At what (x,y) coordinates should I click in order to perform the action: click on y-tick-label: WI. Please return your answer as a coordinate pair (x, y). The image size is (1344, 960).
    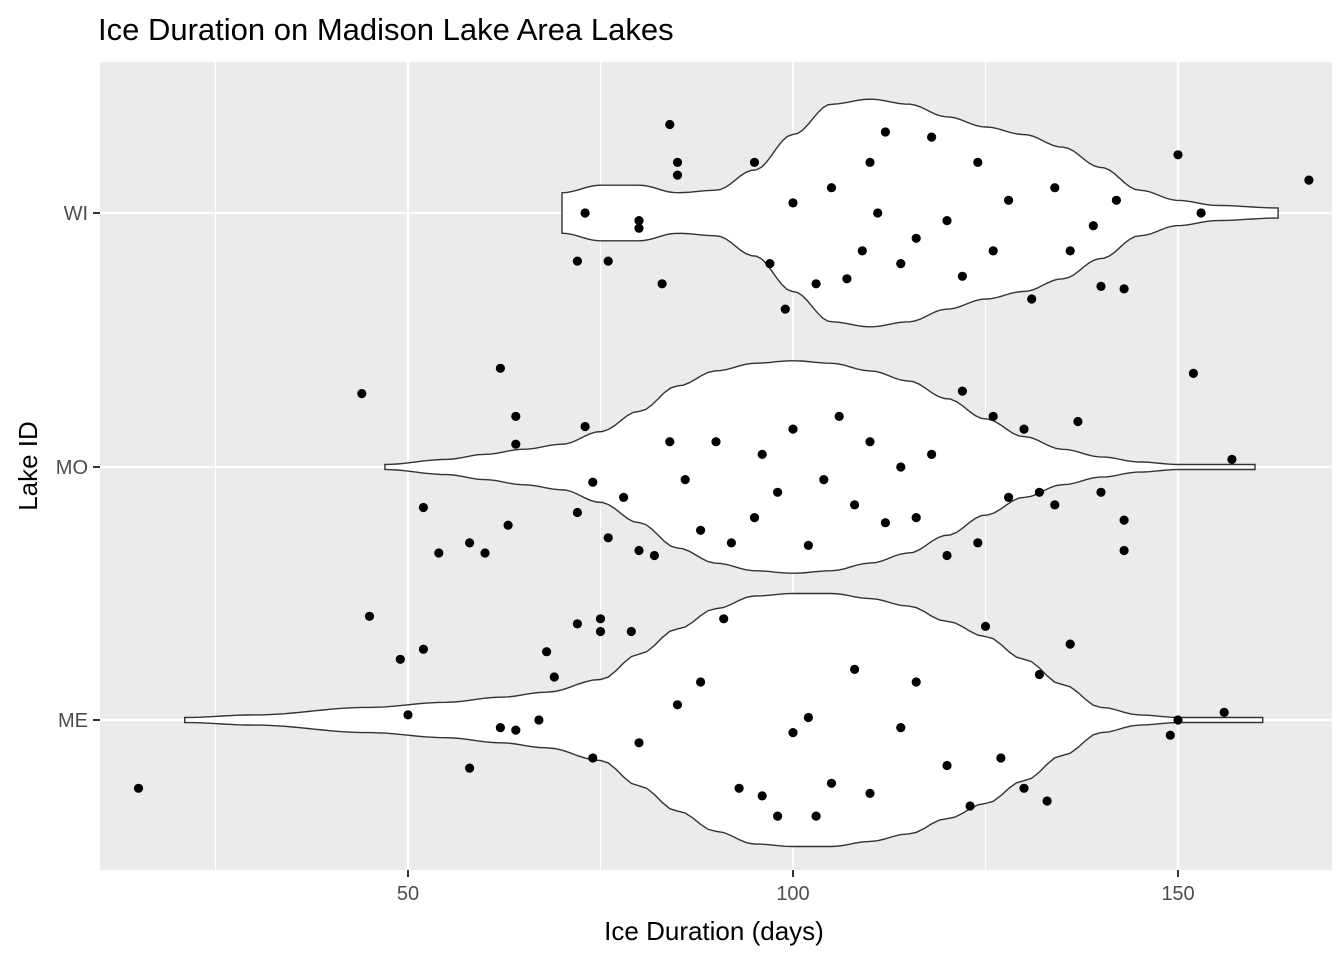
    Looking at the image, I should click on (76, 214).